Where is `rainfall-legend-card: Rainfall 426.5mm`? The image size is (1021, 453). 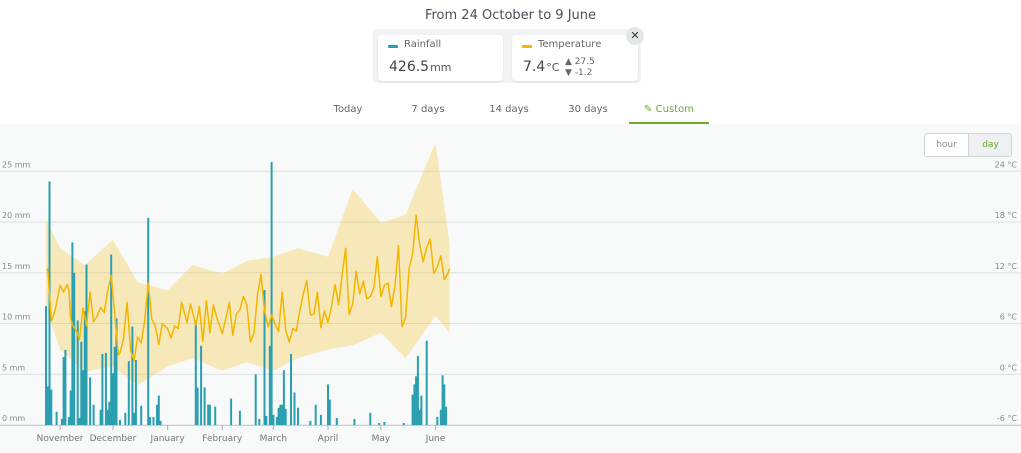
rainfall-legend-card: Rainfall 426.5mm is located at coordinates (440, 58).